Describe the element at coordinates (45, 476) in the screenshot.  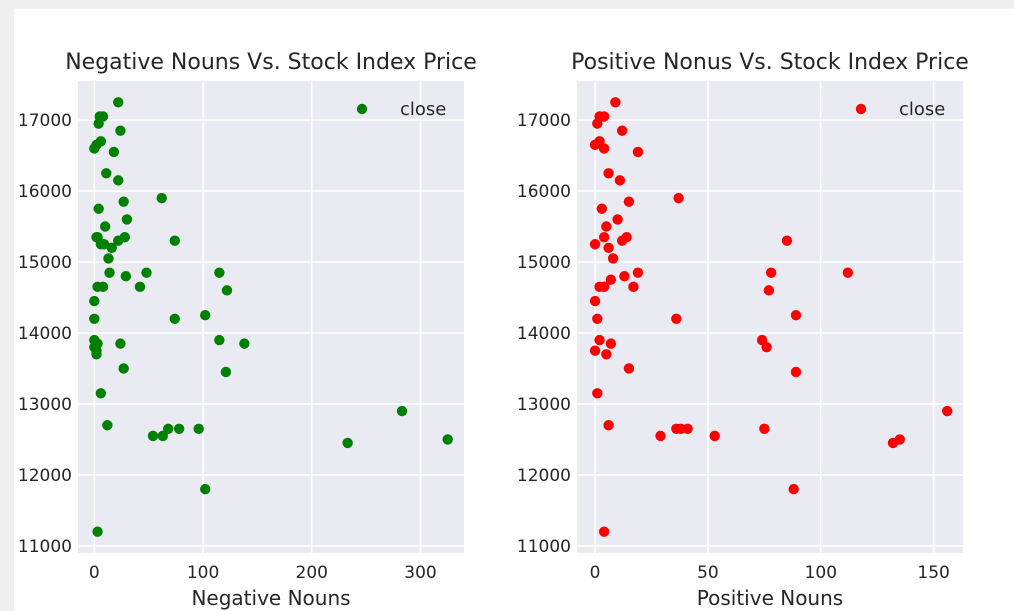
I see `y-tick-label: 12000` at that location.